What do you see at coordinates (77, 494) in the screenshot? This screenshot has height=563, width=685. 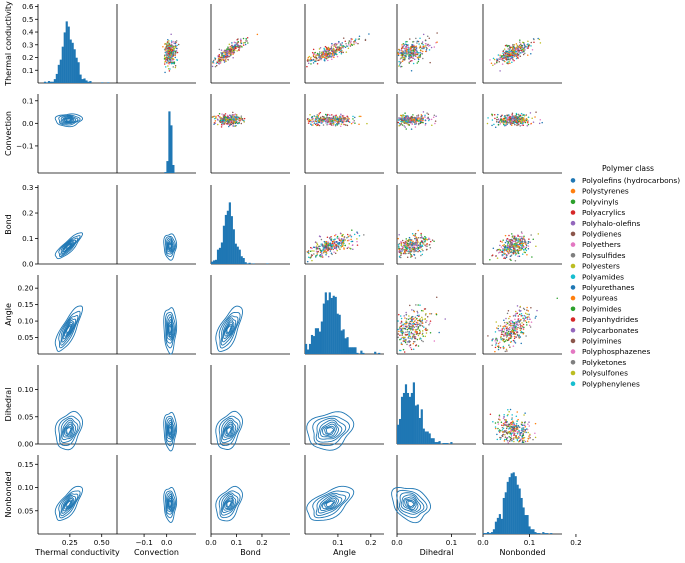 I see `panel-nonbonded-vs-thermal-conductivity` at bounding box center [77, 494].